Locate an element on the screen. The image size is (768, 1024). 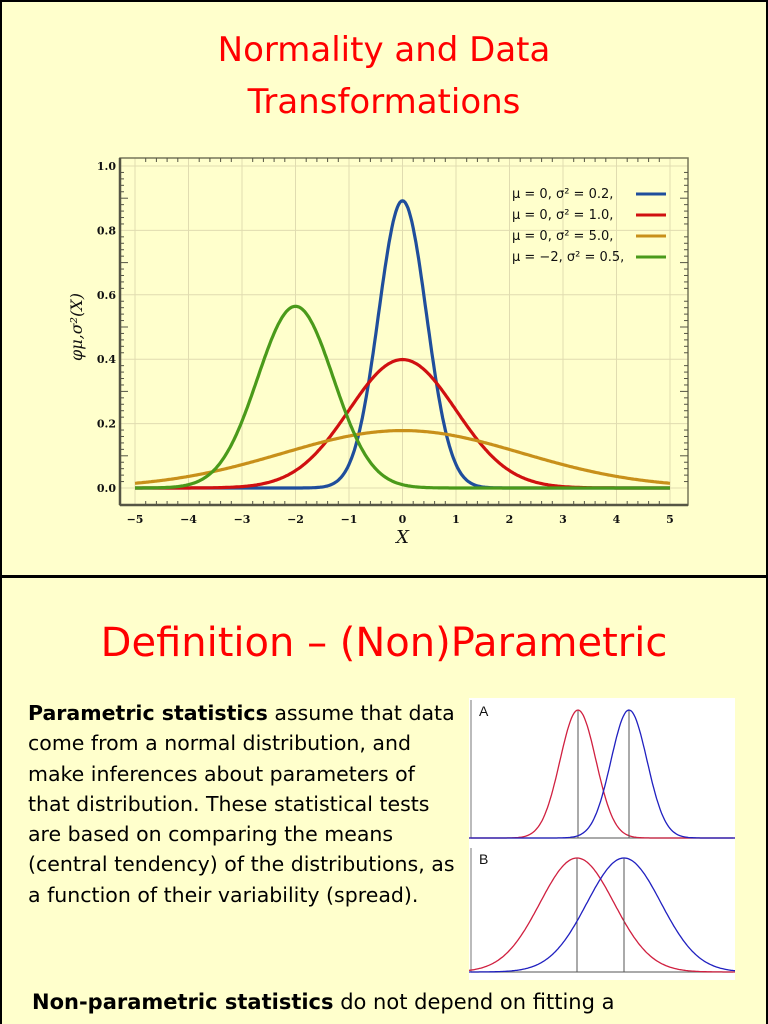
x-tick-label: 3 is located at coordinates (563, 519).